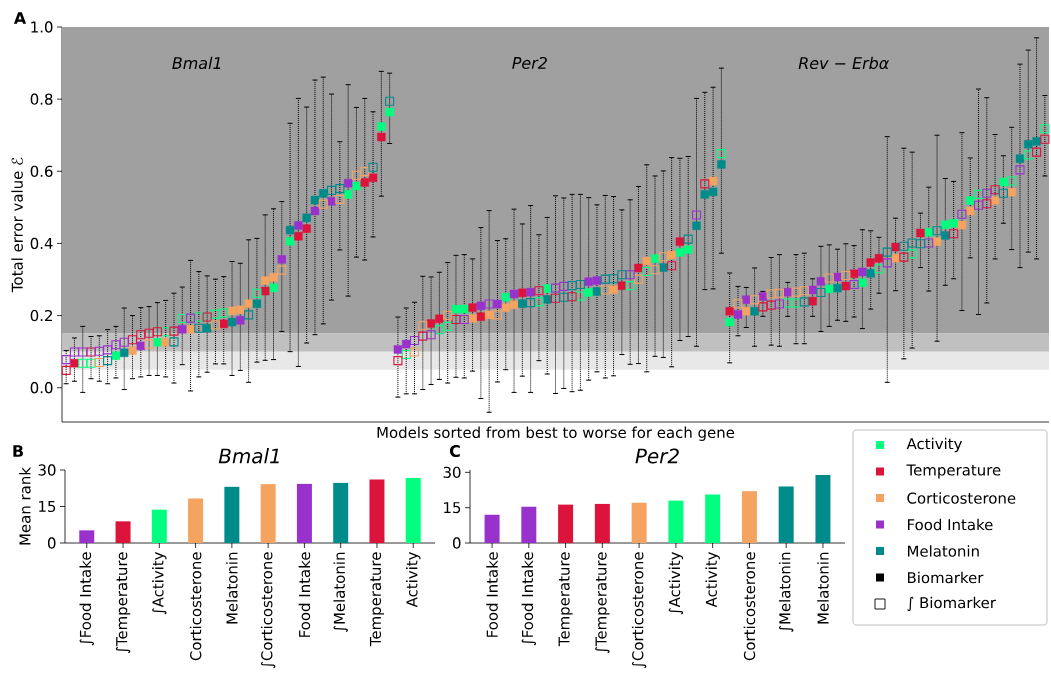 The image size is (1051, 686). I want to click on y-tick-label: 30, so click(452, 472).